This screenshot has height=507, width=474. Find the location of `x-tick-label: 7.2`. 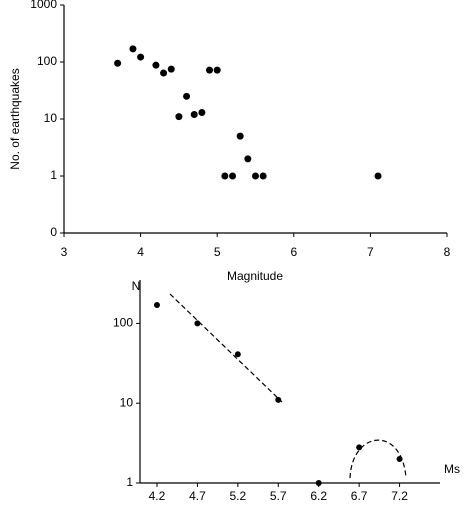

x-tick-label: 7.2 is located at coordinates (399, 496).